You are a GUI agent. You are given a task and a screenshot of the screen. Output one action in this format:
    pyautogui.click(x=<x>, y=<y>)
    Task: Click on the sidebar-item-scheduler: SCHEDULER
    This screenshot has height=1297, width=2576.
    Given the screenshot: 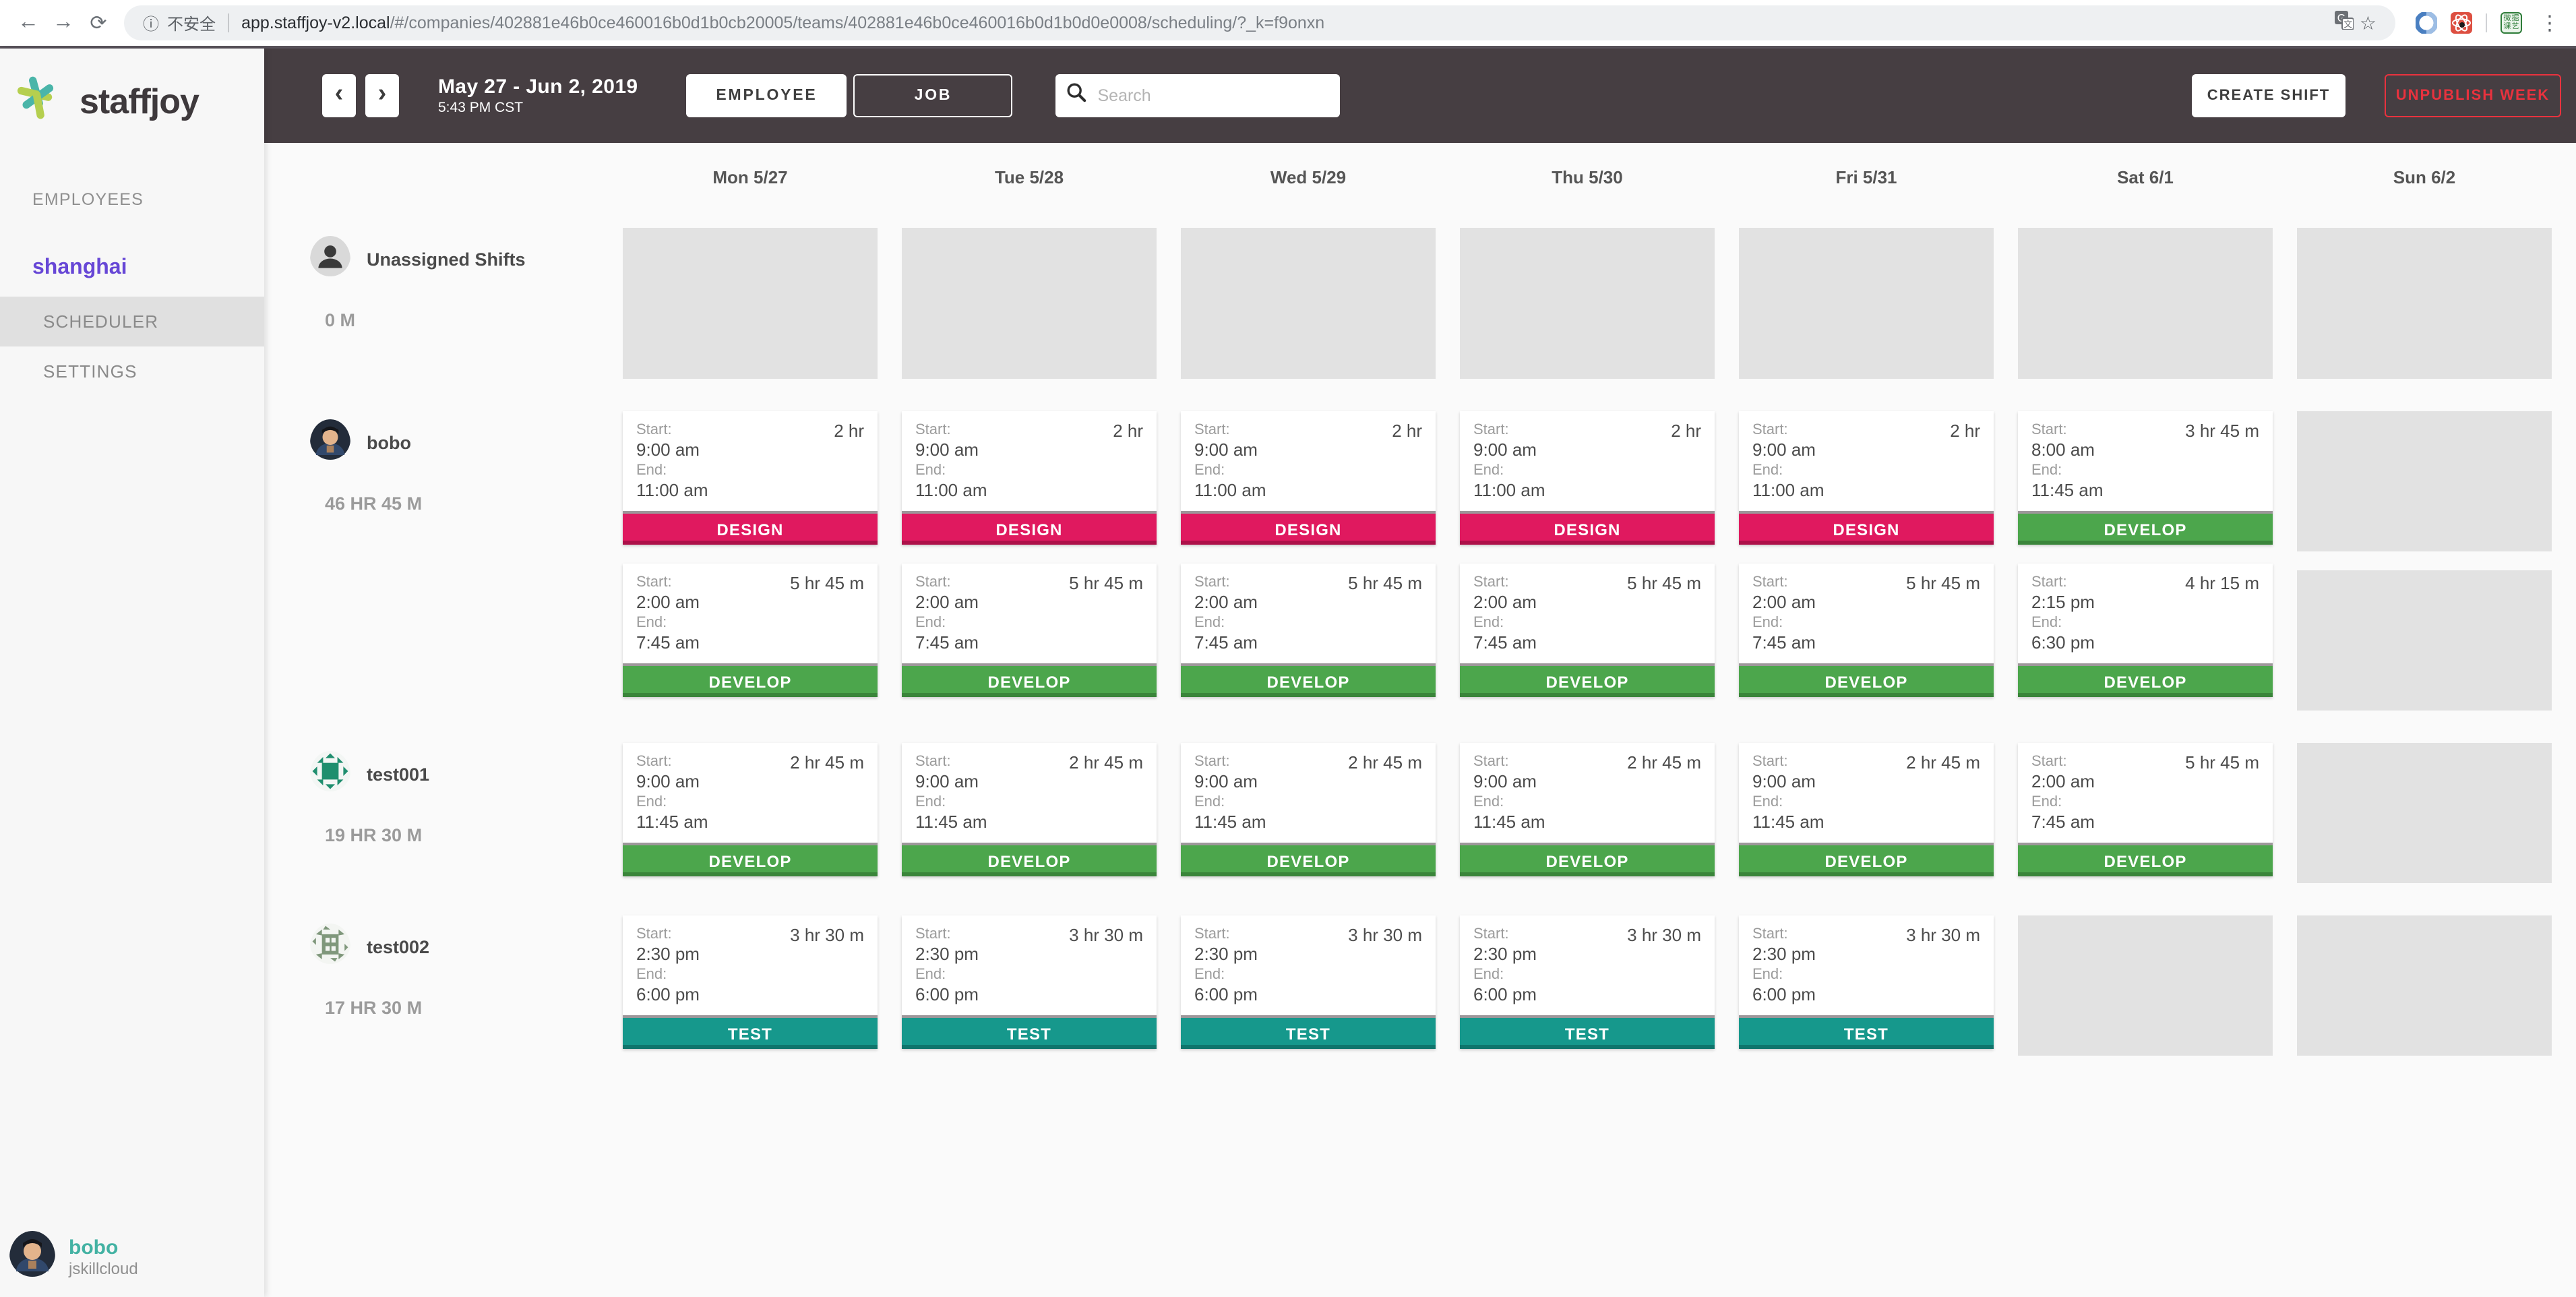 What is the action you would take?
    pyautogui.click(x=132, y=321)
    